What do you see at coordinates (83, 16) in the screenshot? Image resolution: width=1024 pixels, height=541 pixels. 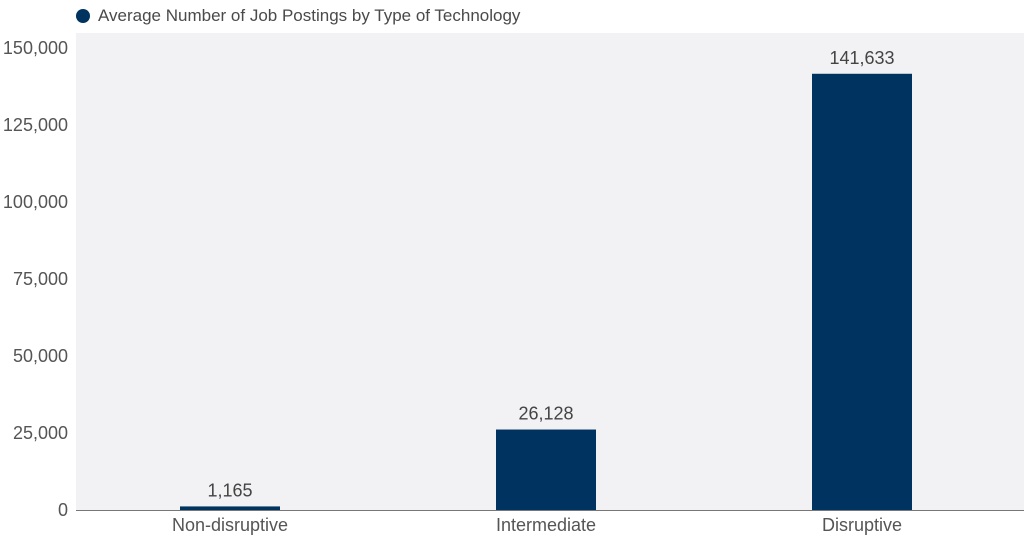 I see `legend-swatch-icon` at bounding box center [83, 16].